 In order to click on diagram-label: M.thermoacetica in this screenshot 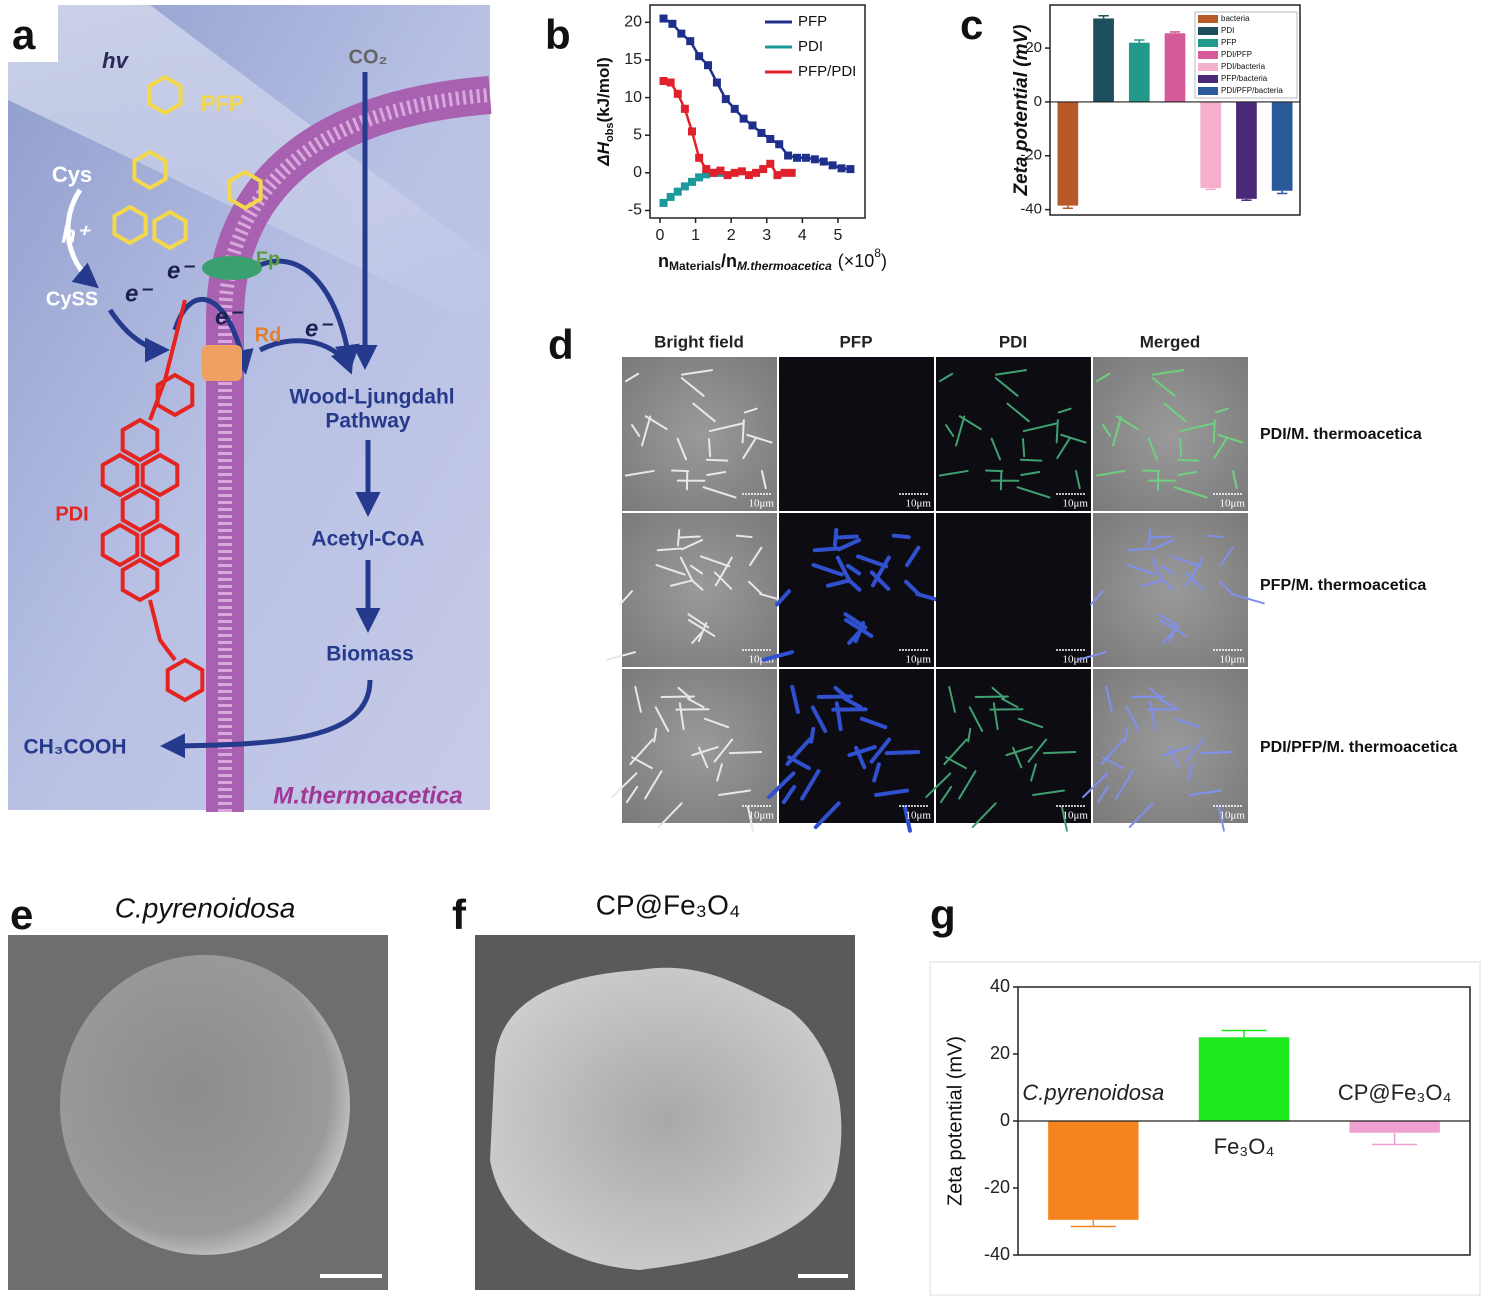, I will do `click(367, 795)`.